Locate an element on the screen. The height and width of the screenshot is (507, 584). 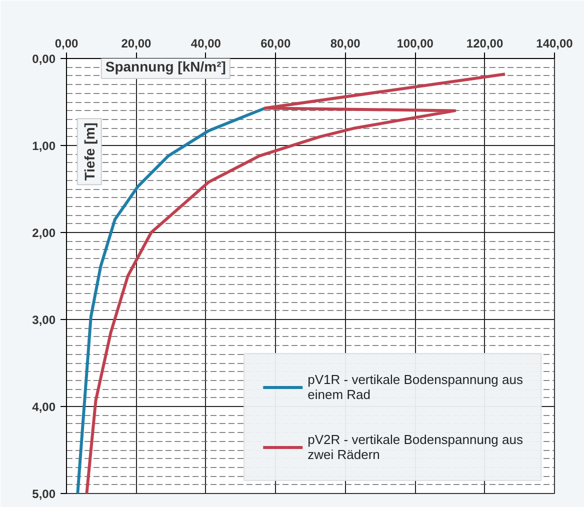
x-tick-label: 100,00 is located at coordinates (415, 43).